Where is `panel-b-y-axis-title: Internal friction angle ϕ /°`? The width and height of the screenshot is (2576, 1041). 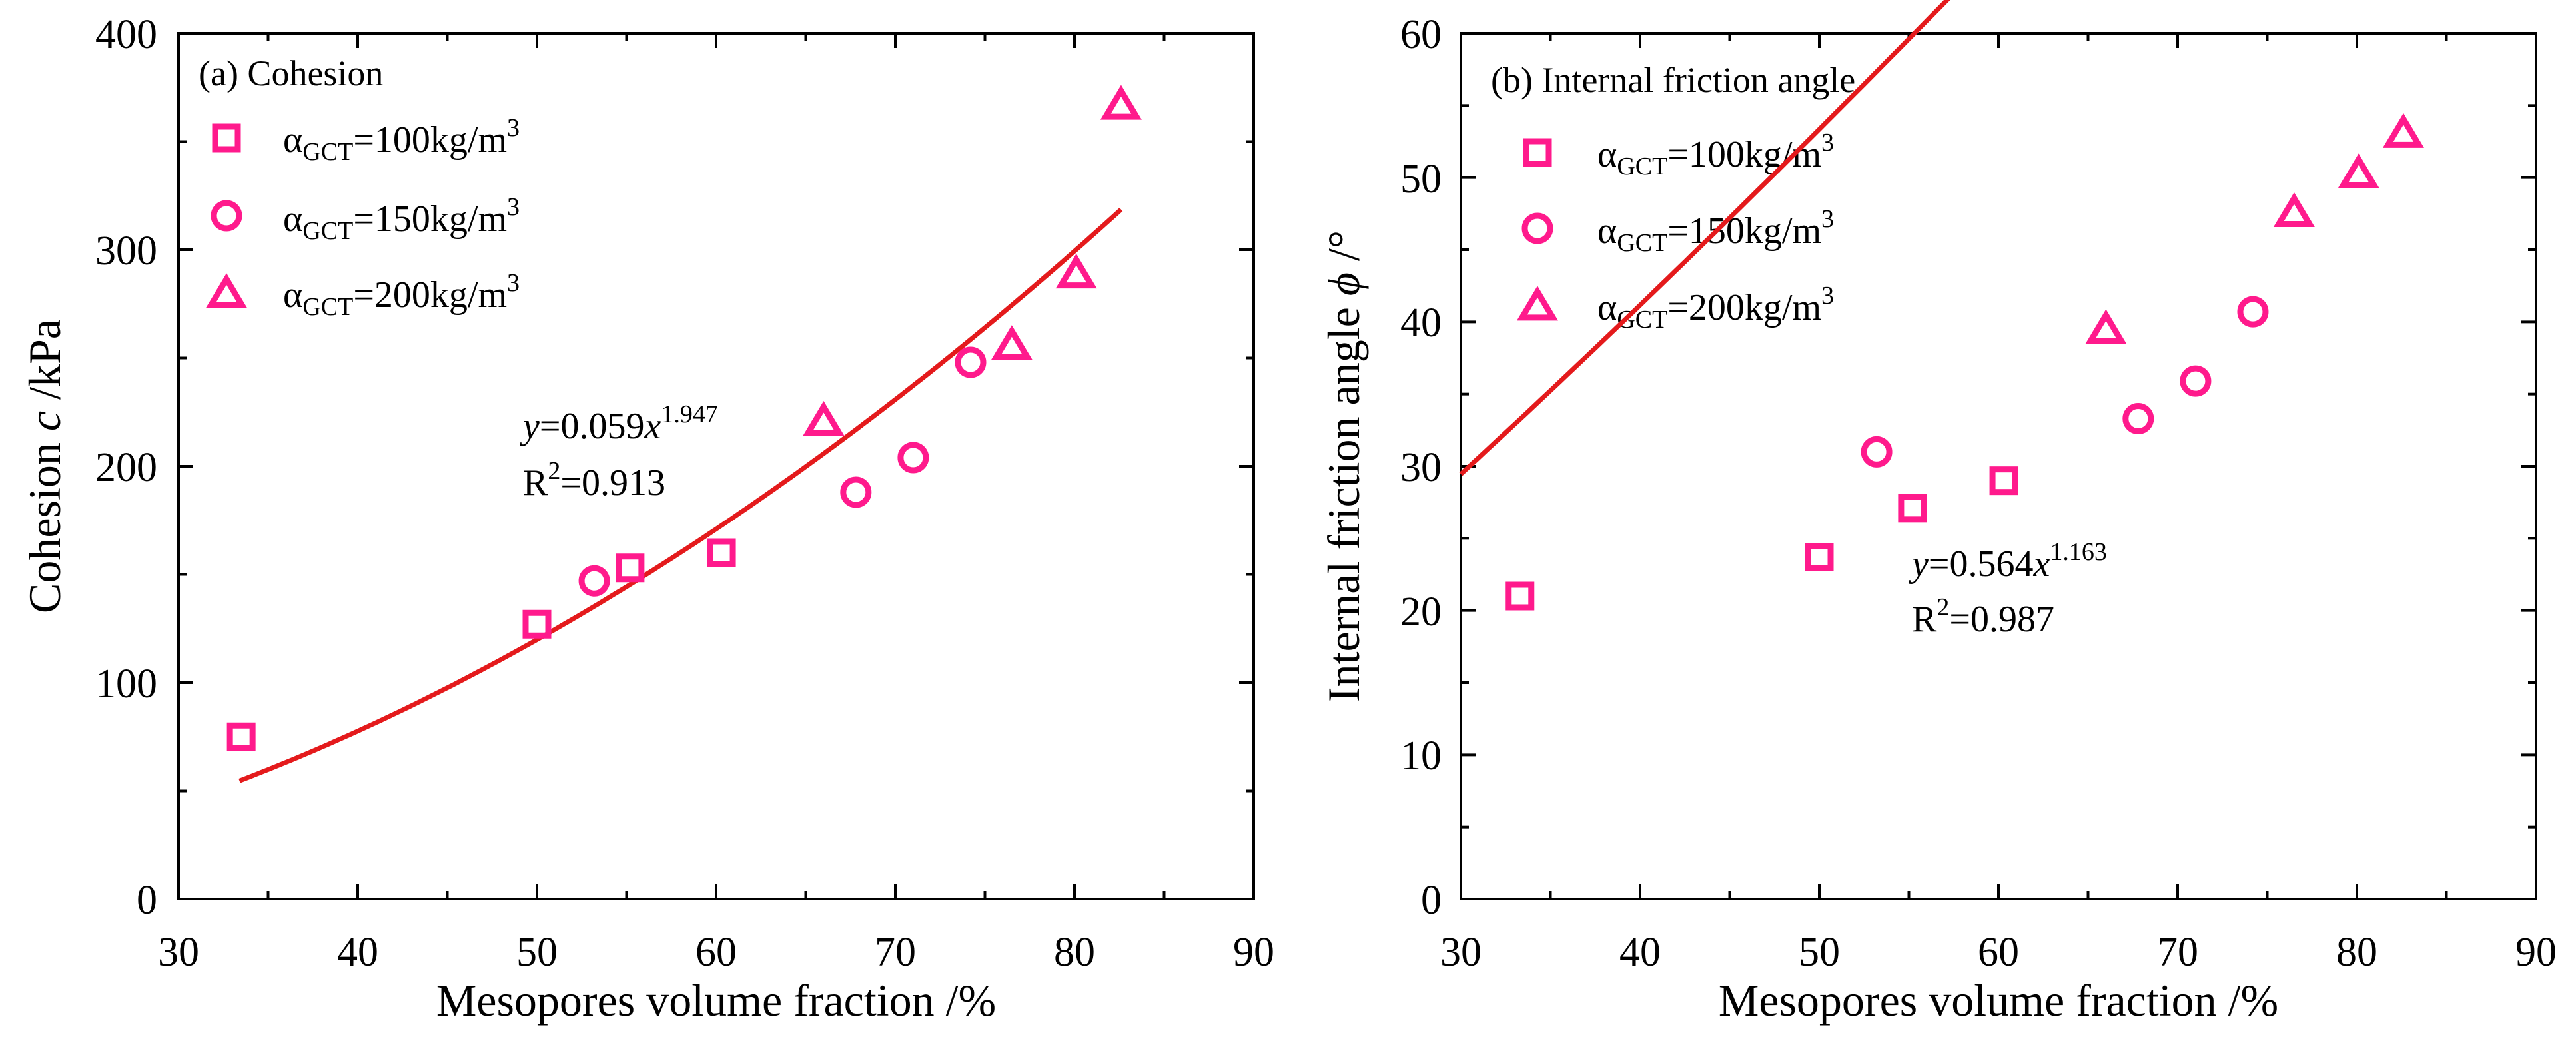
panel-b-y-axis-title: Internal friction angle ϕ /° is located at coordinates (1344, 466).